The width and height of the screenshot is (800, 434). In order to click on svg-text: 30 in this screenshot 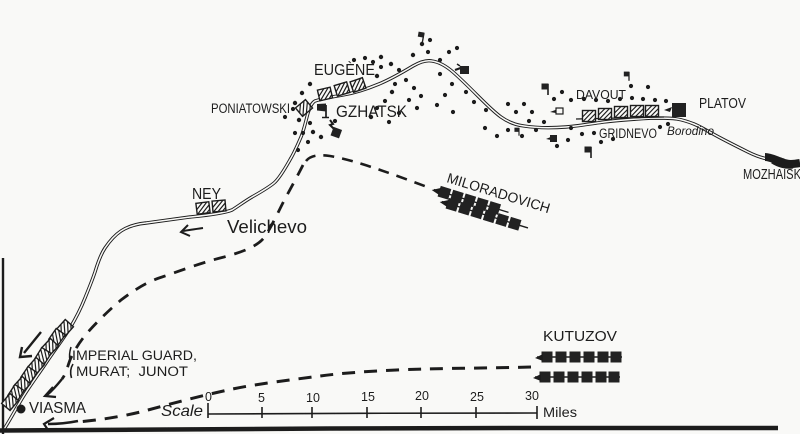, I will do `click(532, 396)`.